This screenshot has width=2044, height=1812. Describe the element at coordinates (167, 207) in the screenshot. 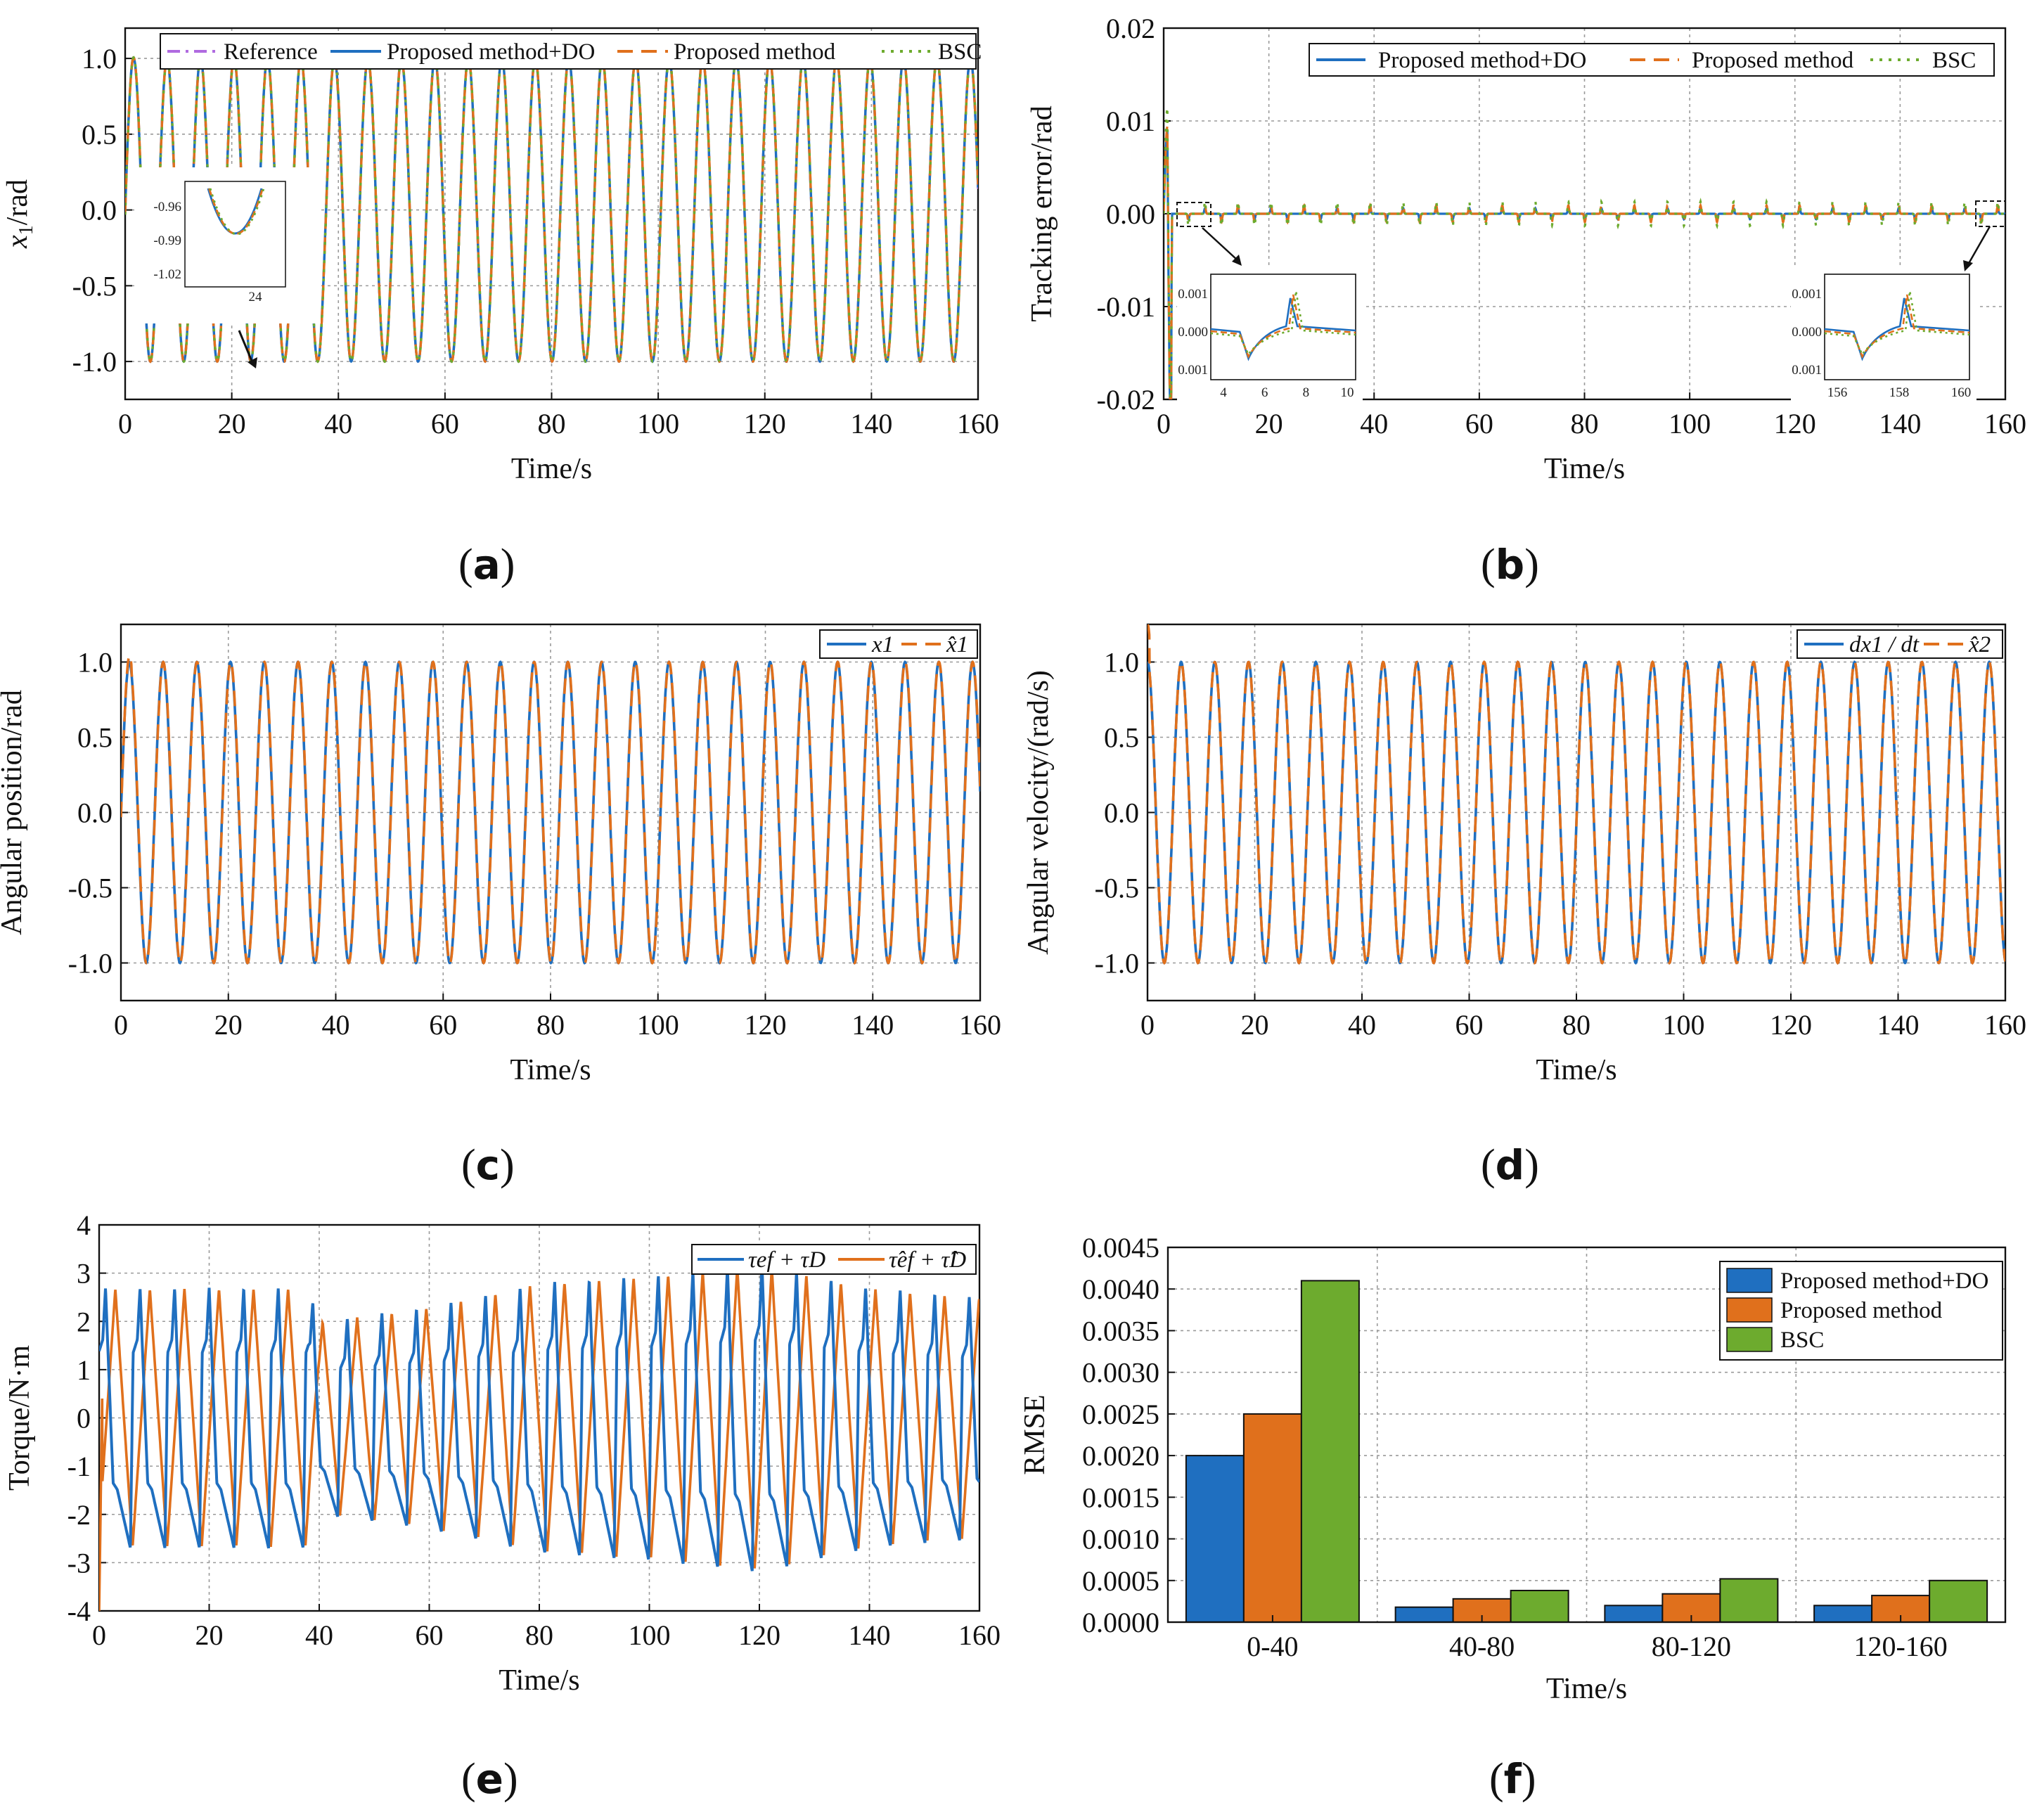

I see `inset-y-tick-label: -0.96` at that location.